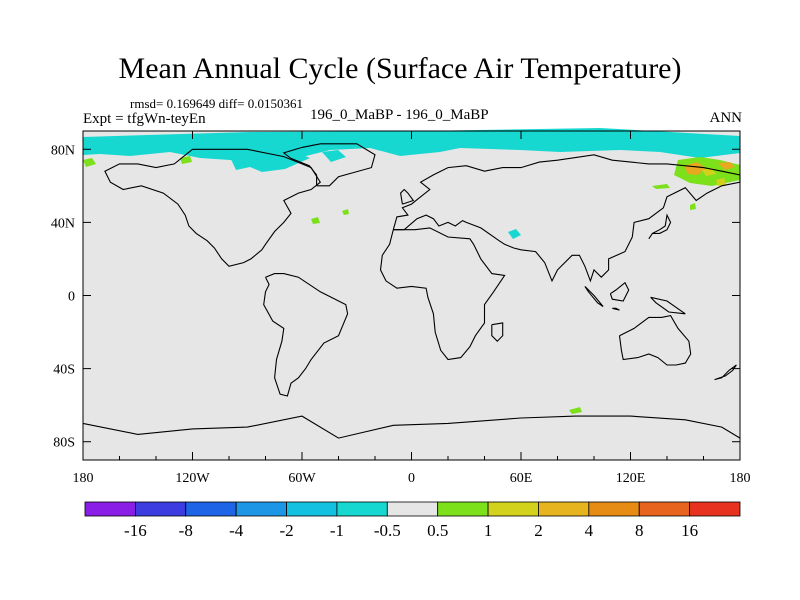 This screenshot has width=800, height=600. Describe the element at coordinates (216, 103) in the screenshot. I see `stats-text: rmsd= 0.169649 diff= 0.0150361` at that location.